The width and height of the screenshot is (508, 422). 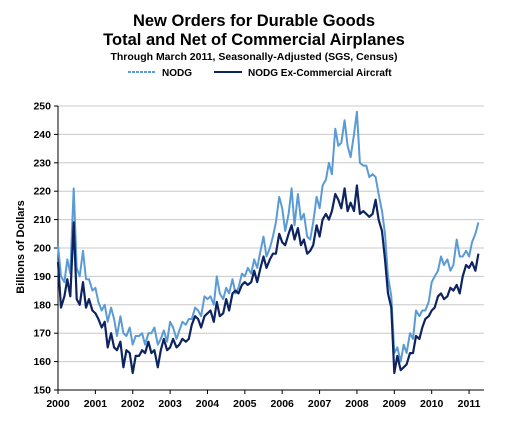 I want to click on chart-title-line2: Total and Net of Commercial Airplanes, so click(x=254, y=40).